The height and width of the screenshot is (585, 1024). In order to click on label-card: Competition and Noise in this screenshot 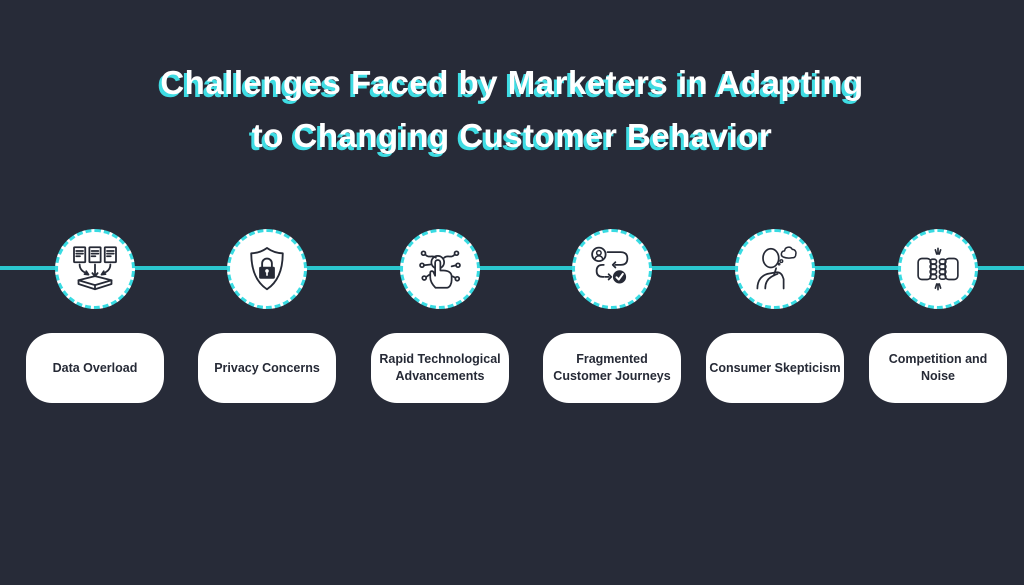, I will do `click(938, 368)`.